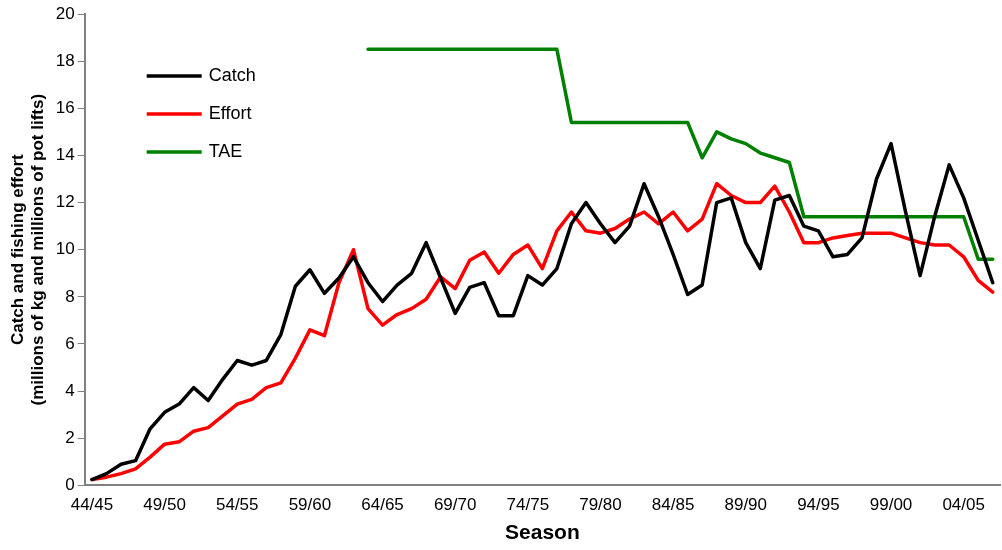 This screenshot has height=550, width=1002. What do you see at coordinates (310, 505) in the screenshot?
I see `x-tick-label: 59/60` at bounding box center [310, 505].